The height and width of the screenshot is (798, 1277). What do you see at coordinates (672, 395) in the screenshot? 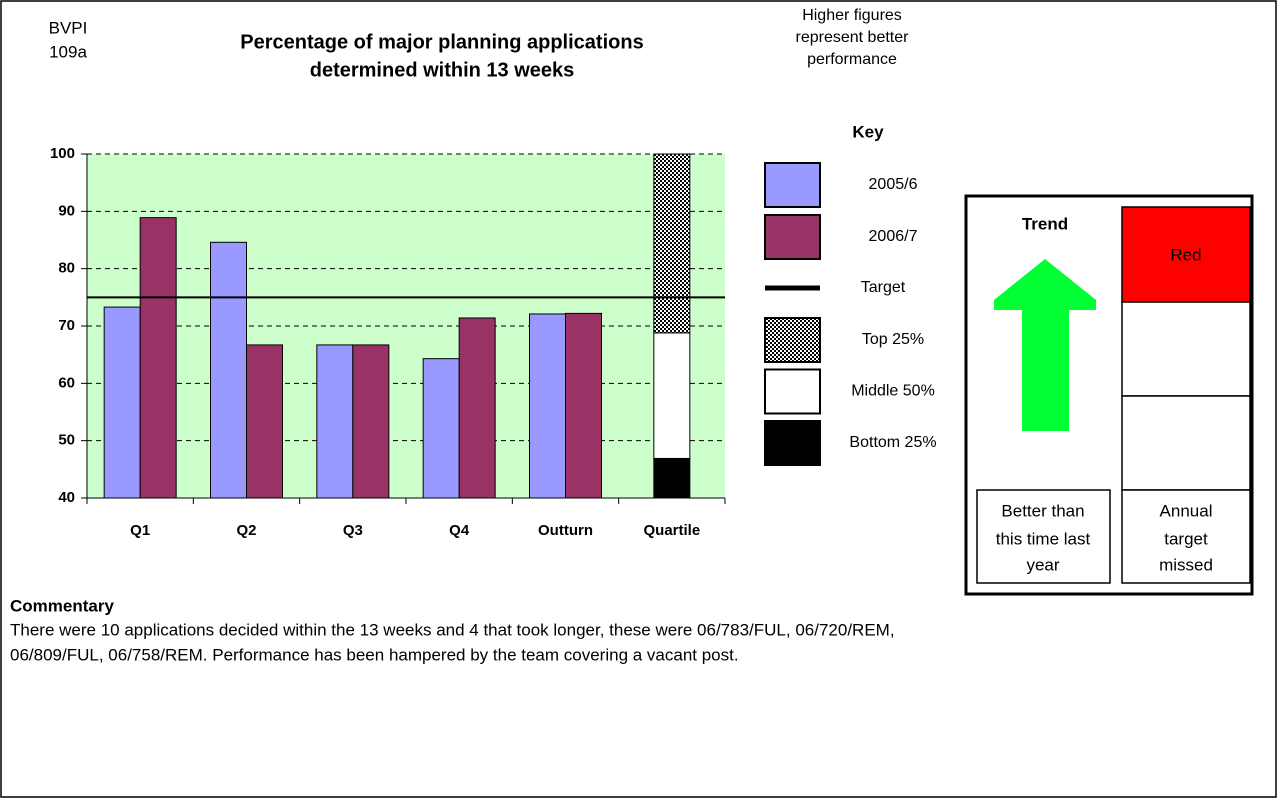
I see `quartile-middle` at bounding box center [672, 395].